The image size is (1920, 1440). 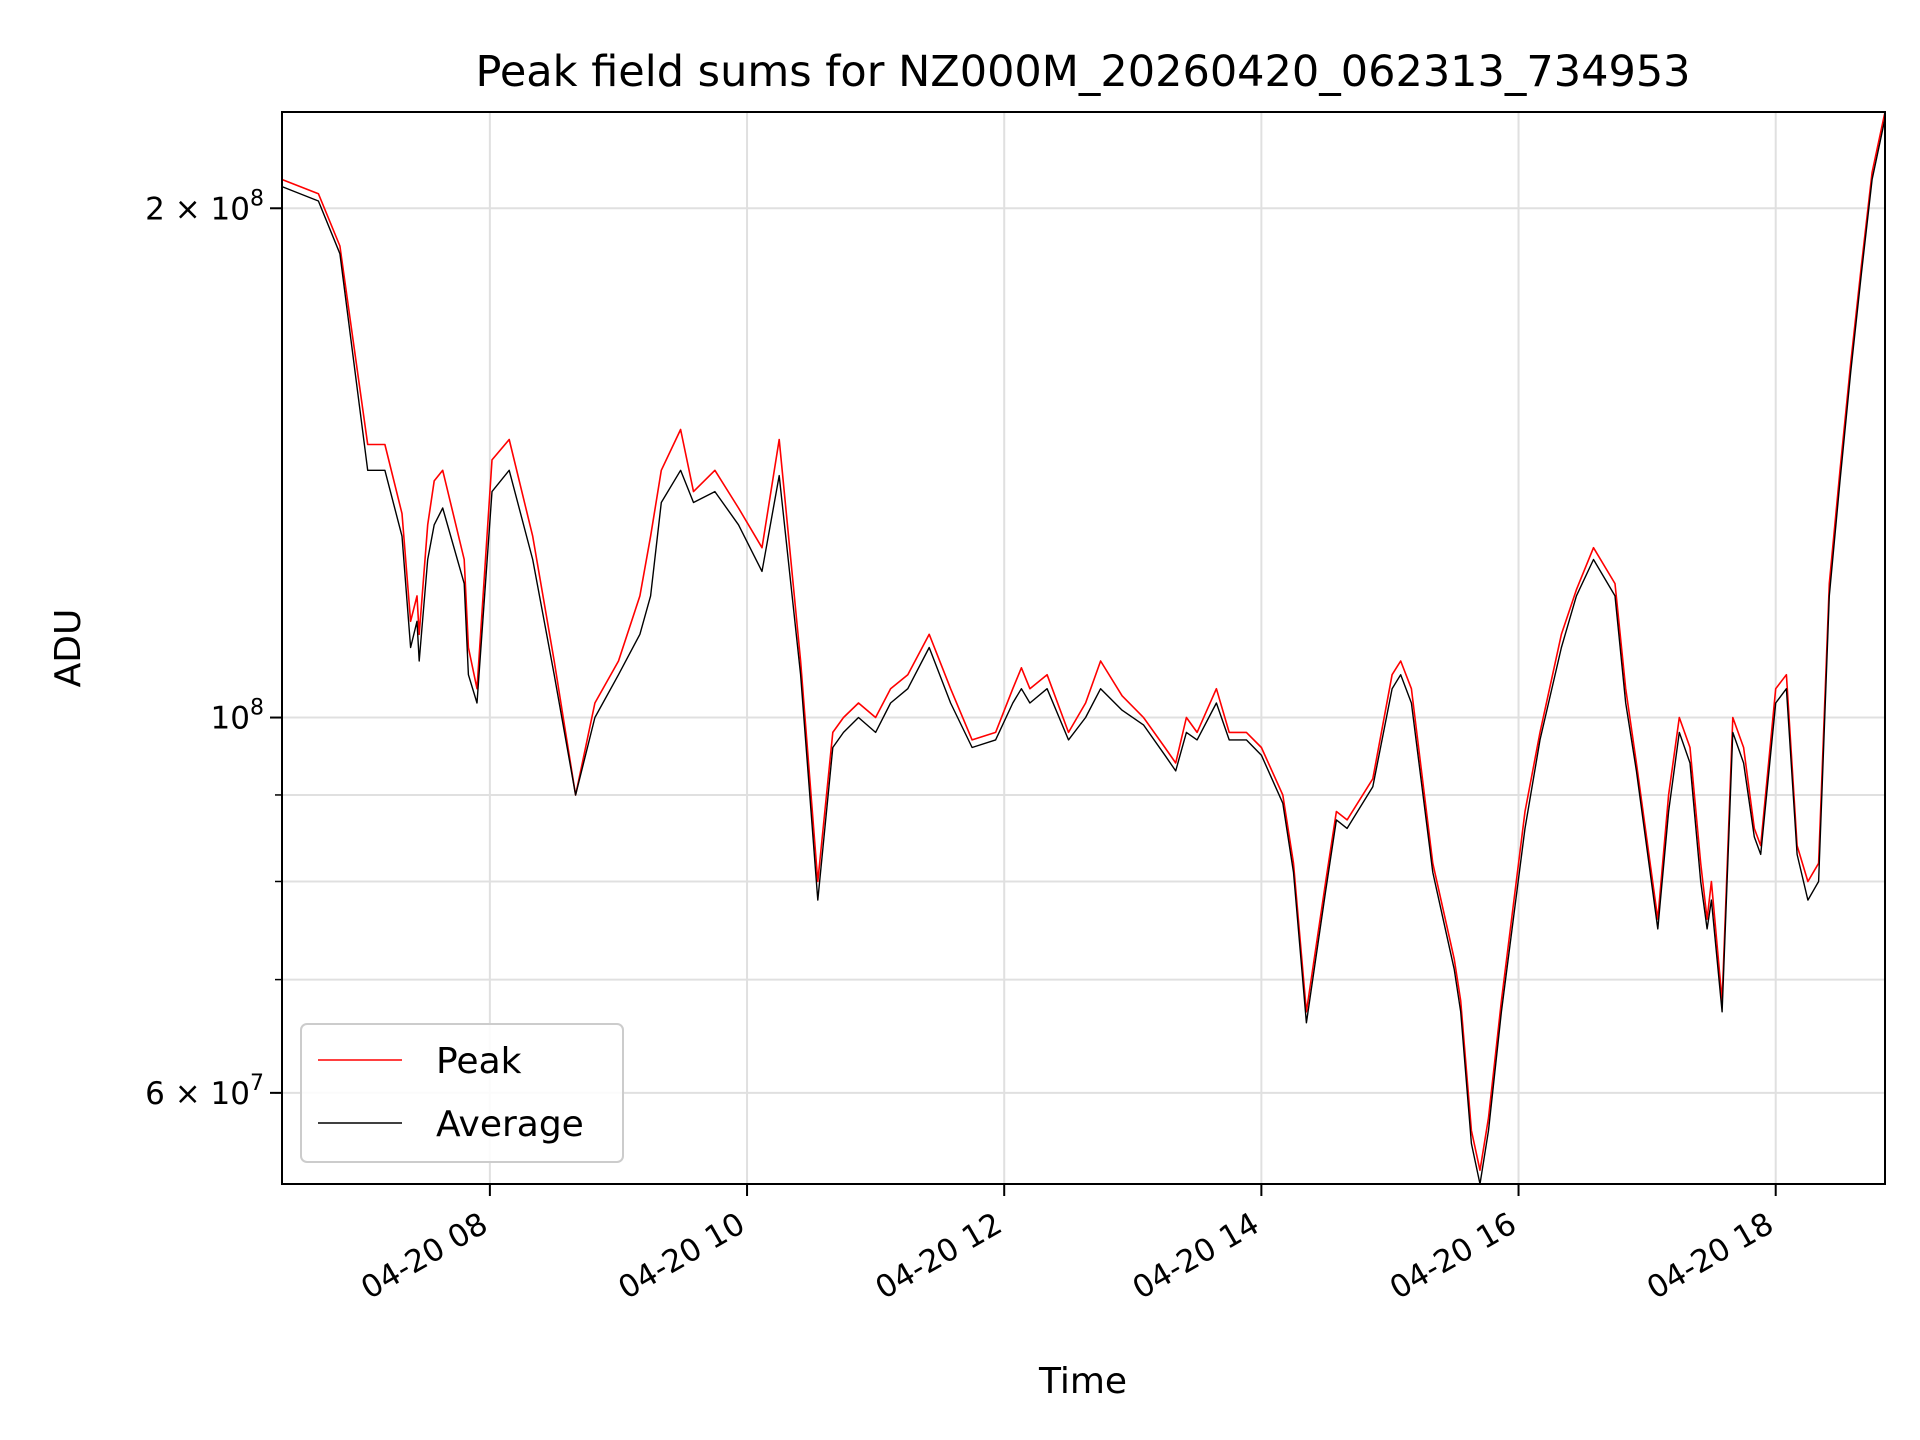 What do you see at coordinates (1082, 1381) in the screenshot?
I see `x-axis-label: Time` at bounding box center [1082, 1381].